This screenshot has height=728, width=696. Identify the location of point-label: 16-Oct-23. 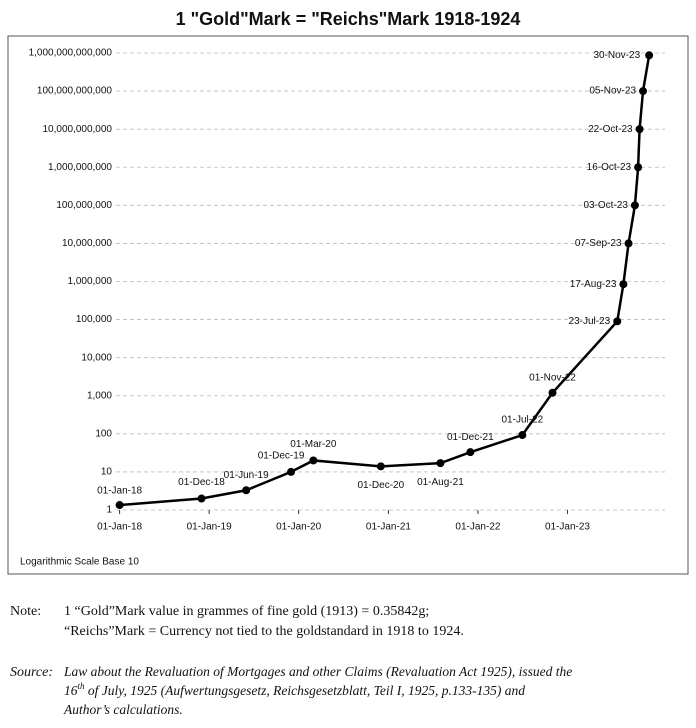
(609, 167).